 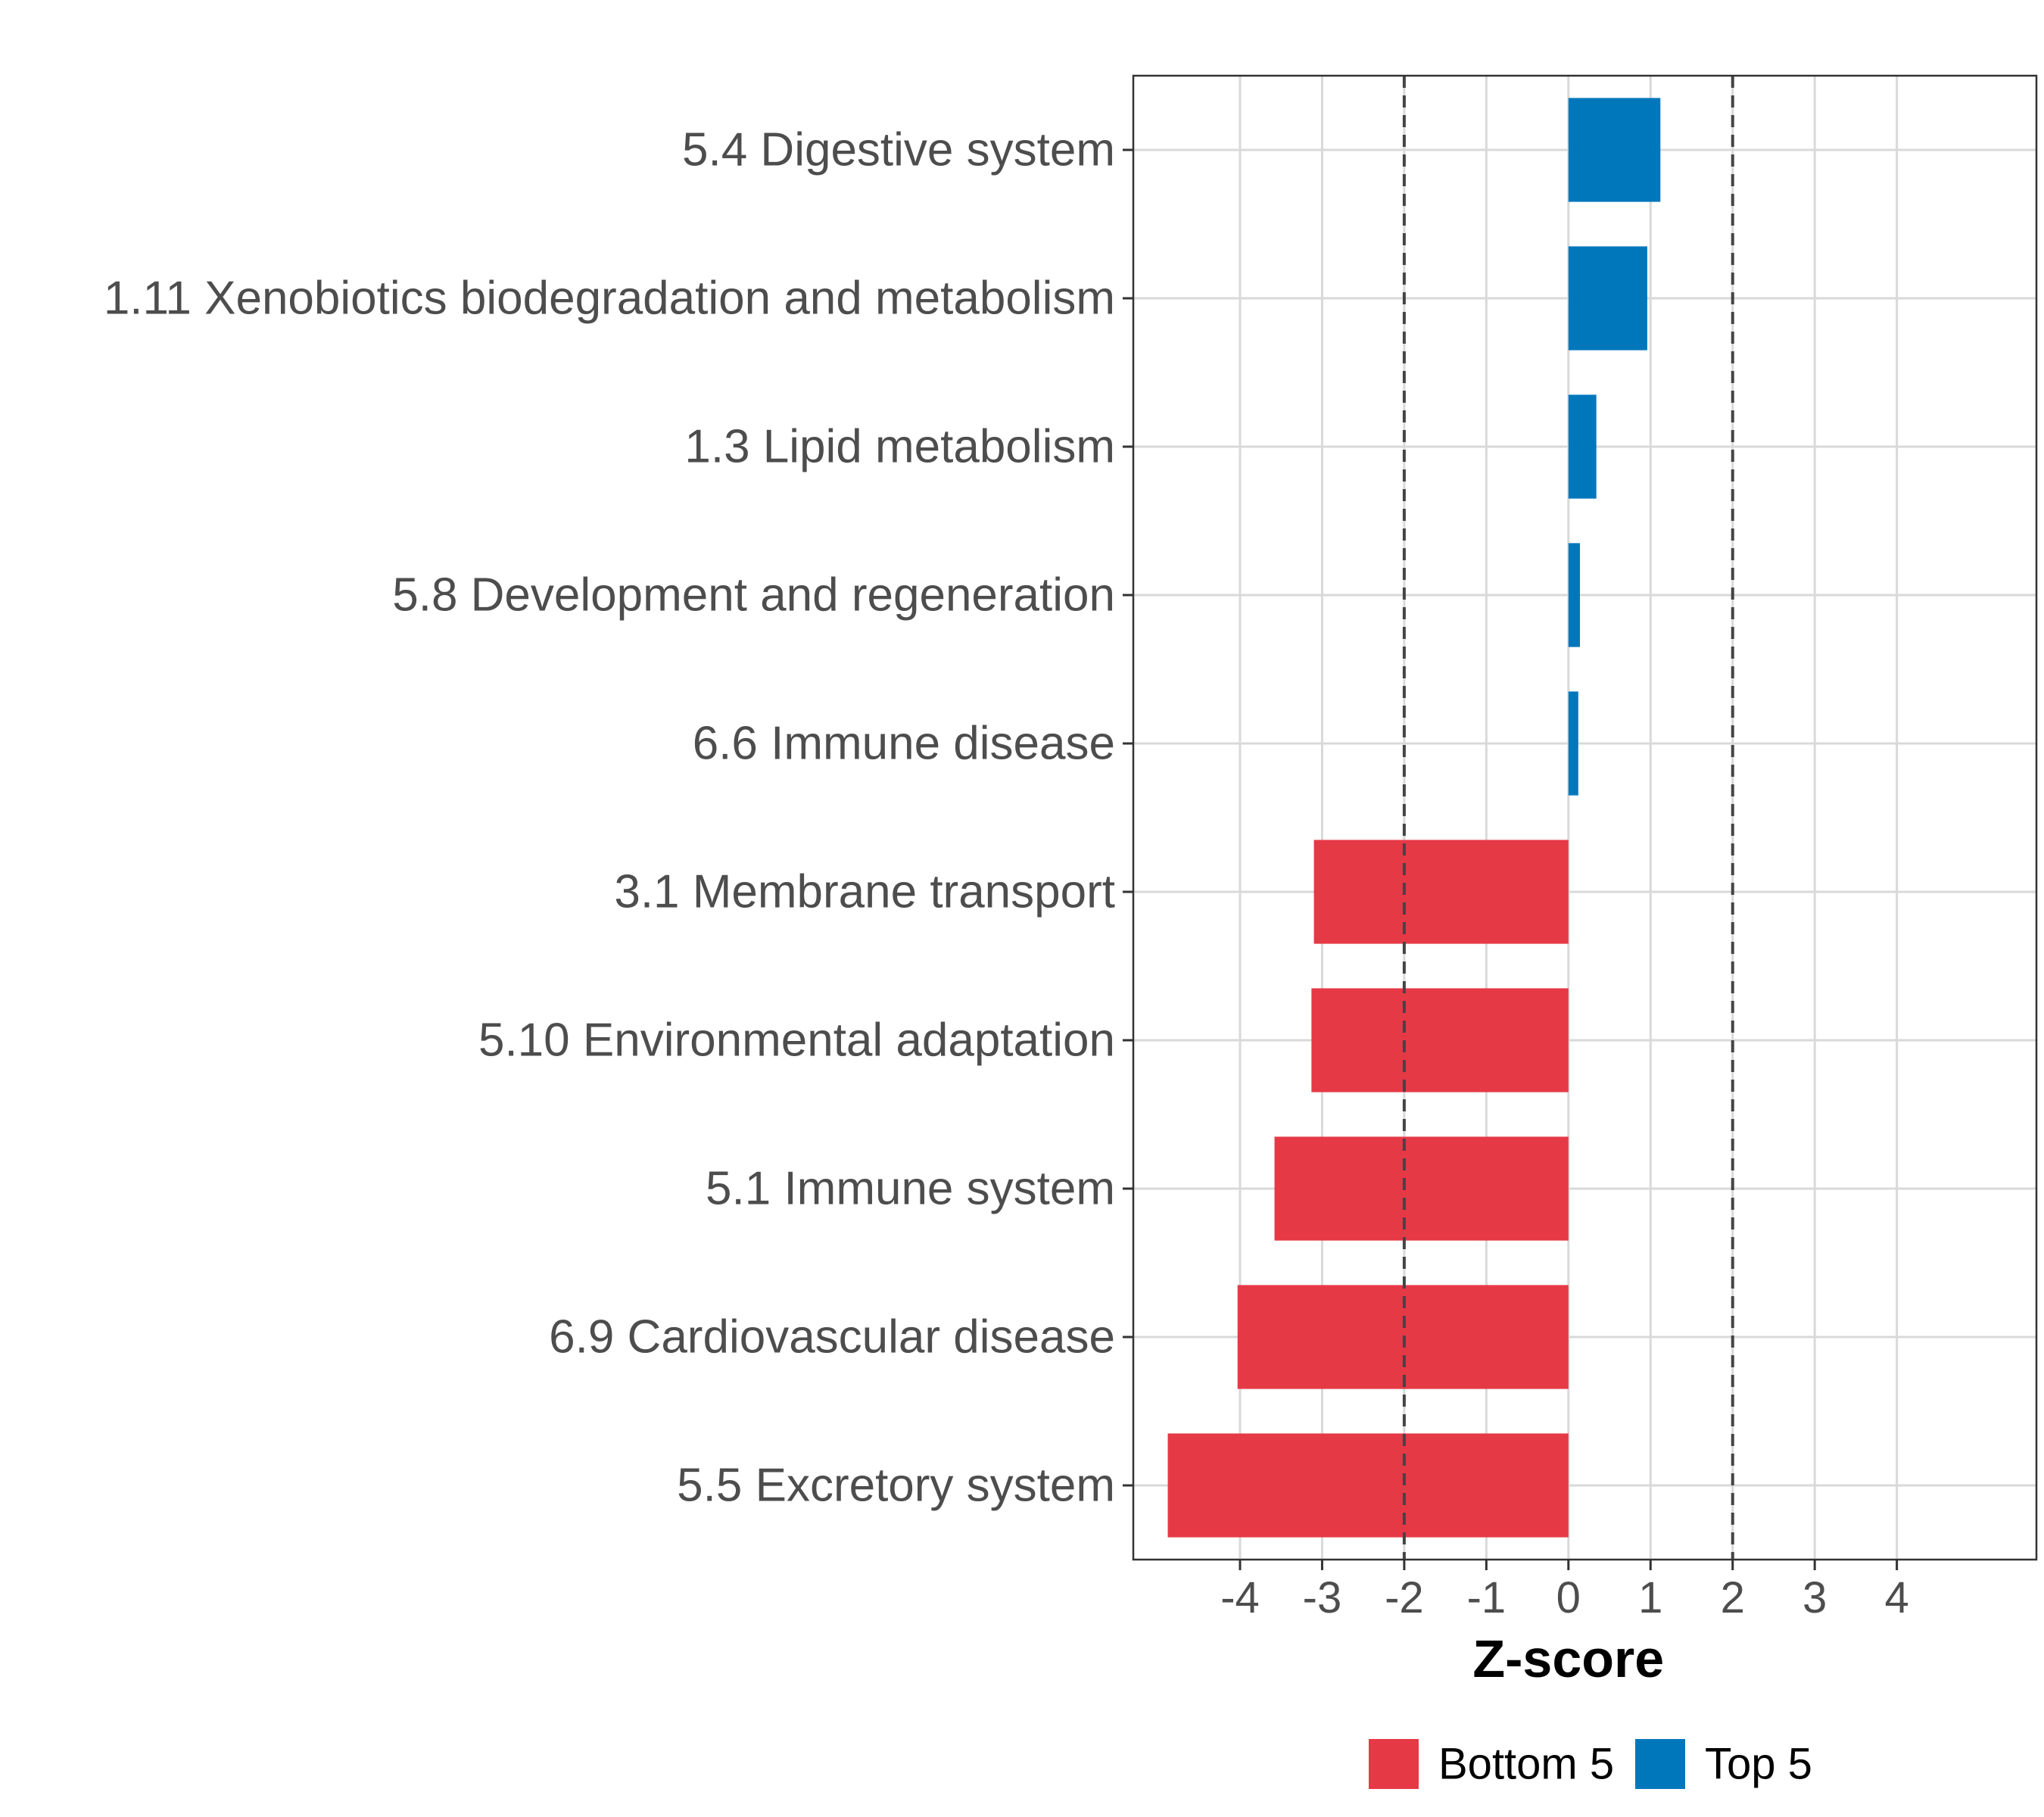 What do you see at coordinates (904, 744) in the screenshot?
I see `category-label: 6.6 Immune disease` at bounding box center [904, 744].